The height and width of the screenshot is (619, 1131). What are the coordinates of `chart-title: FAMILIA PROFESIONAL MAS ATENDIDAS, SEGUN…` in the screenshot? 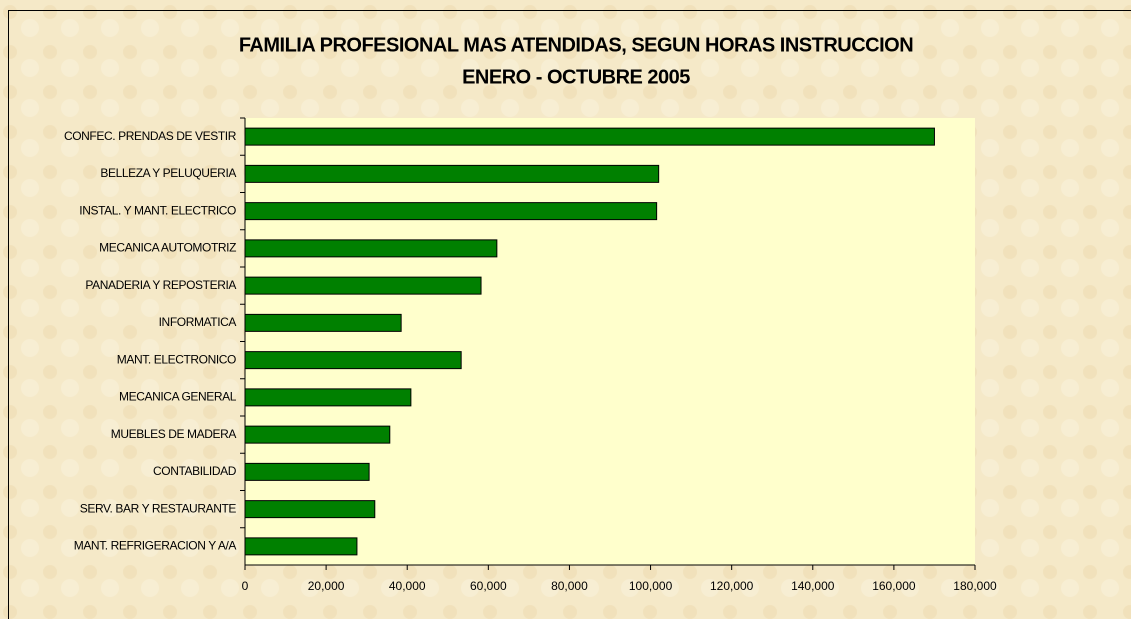 It's located at (576, 45).